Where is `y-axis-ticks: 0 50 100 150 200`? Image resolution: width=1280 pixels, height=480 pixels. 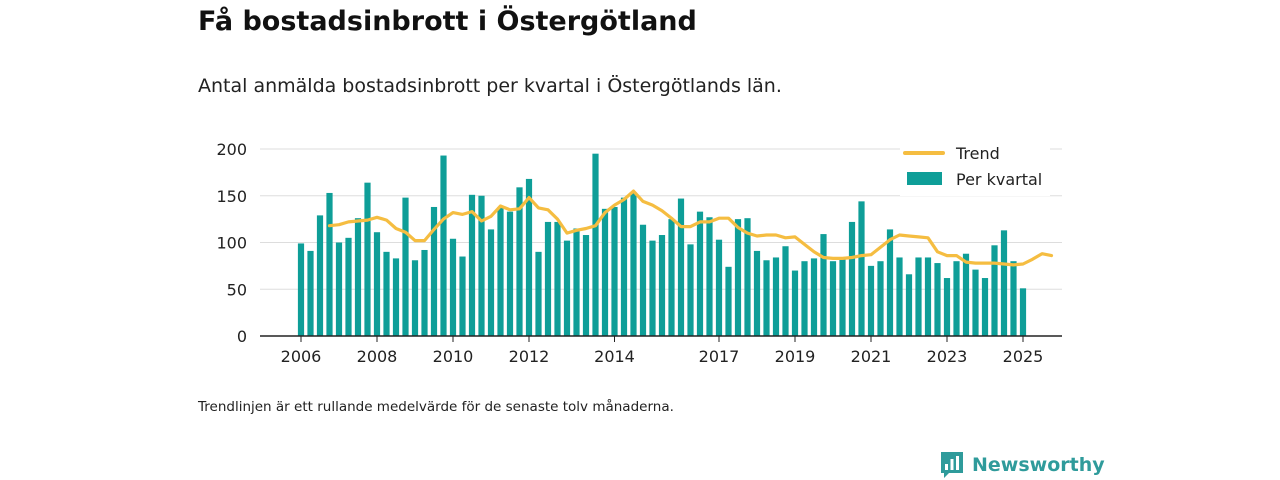
y-axis-ticks: 0 50 100 150 200 is located at coordinates (231, 243).